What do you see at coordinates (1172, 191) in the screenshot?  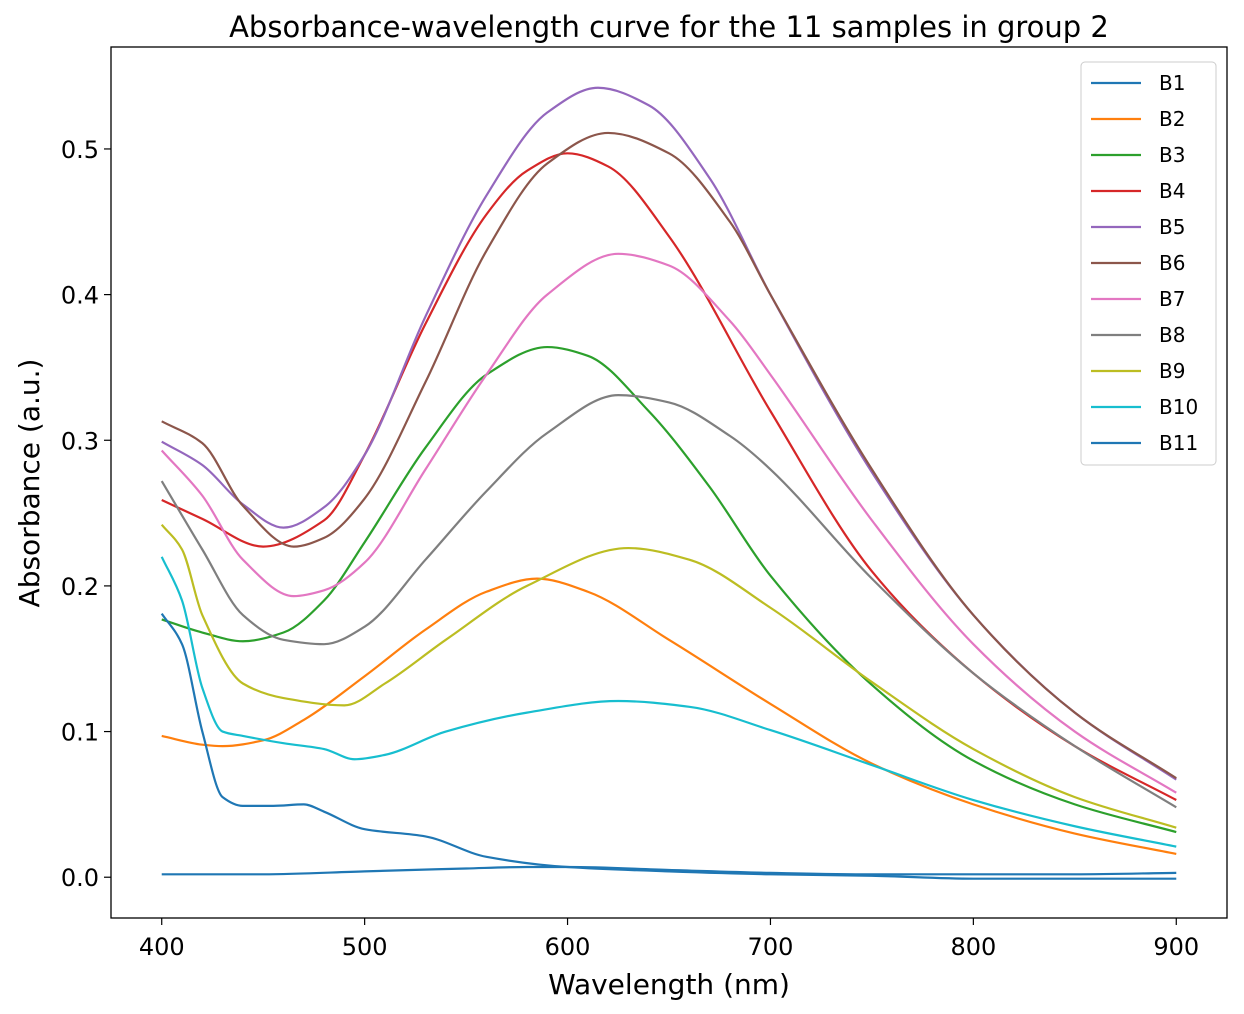 I see `legend-label: B4` at bounding box center [1172, 191].